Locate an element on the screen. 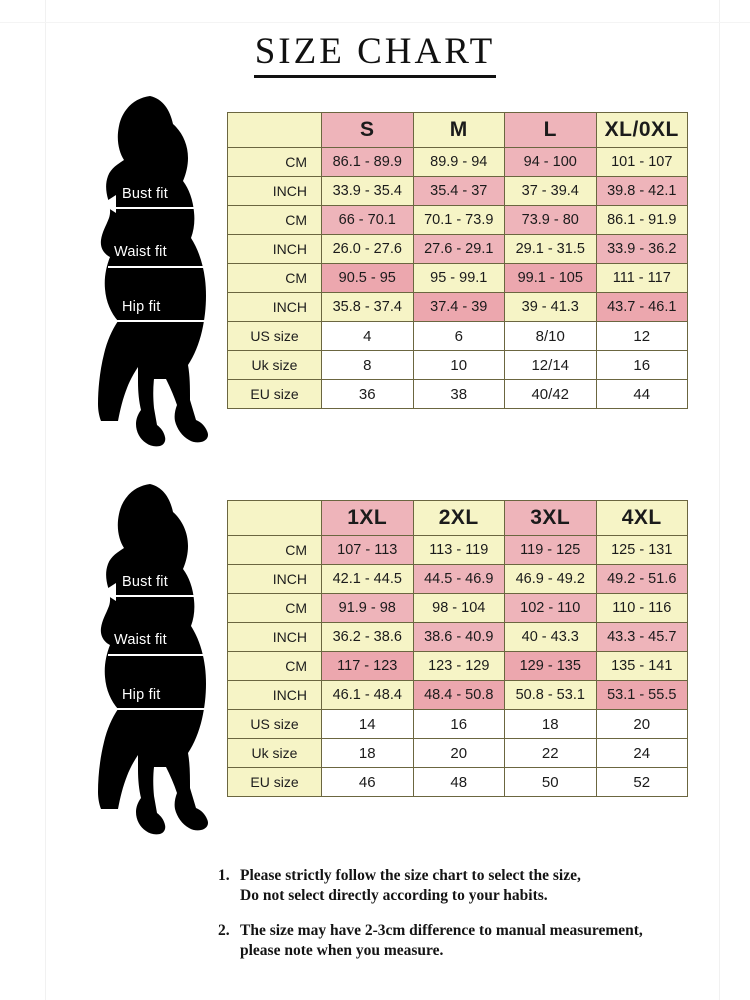 The height and width of the screenshot is (1000, 750). table-cell: 44 is located at coordinates (641, 394).